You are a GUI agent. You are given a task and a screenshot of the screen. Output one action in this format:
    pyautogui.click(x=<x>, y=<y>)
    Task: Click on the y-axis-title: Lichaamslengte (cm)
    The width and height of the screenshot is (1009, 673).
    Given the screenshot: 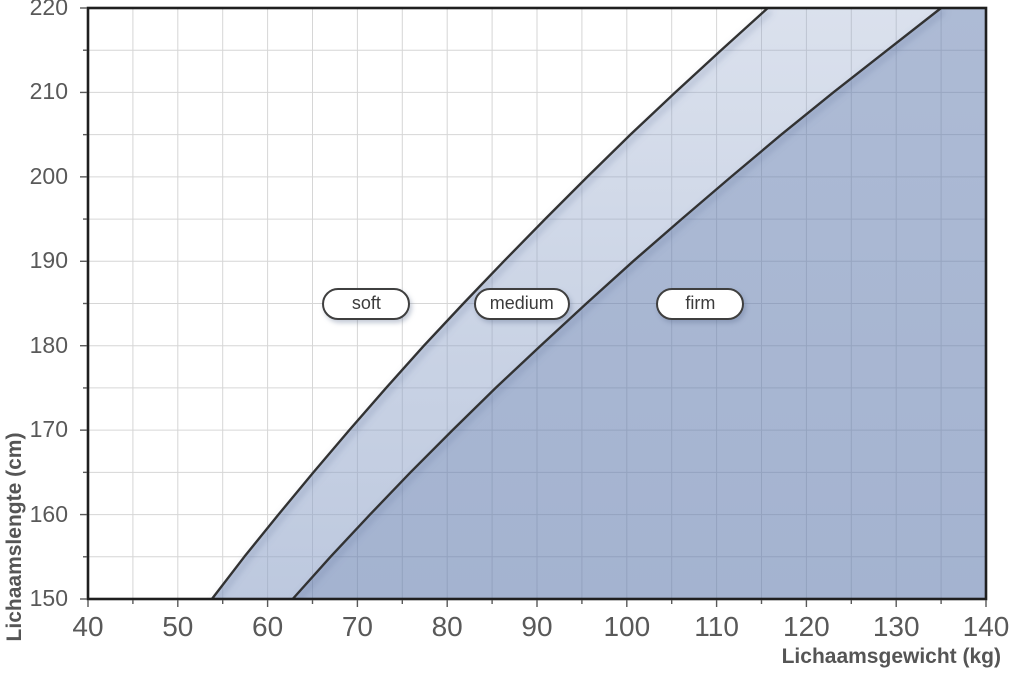 What is the action you would take?
    pyautogui.click(x=14, y=537)
    